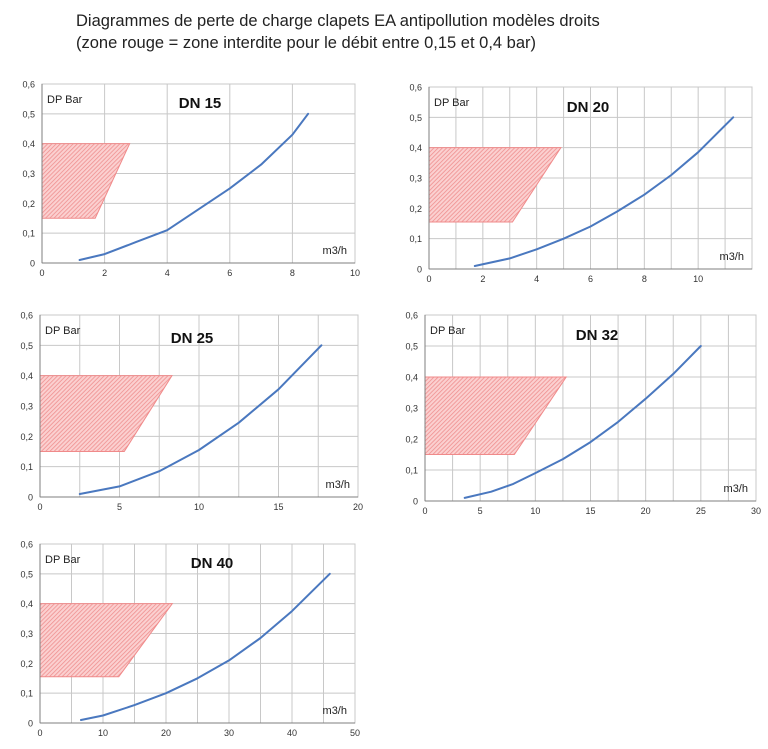 The height and width of the screenshot is (749, 768). What do you see at coordinates (200, 103) in the screenshot?
I see `chart-title: DN 15` at bounding box center [200, 103].